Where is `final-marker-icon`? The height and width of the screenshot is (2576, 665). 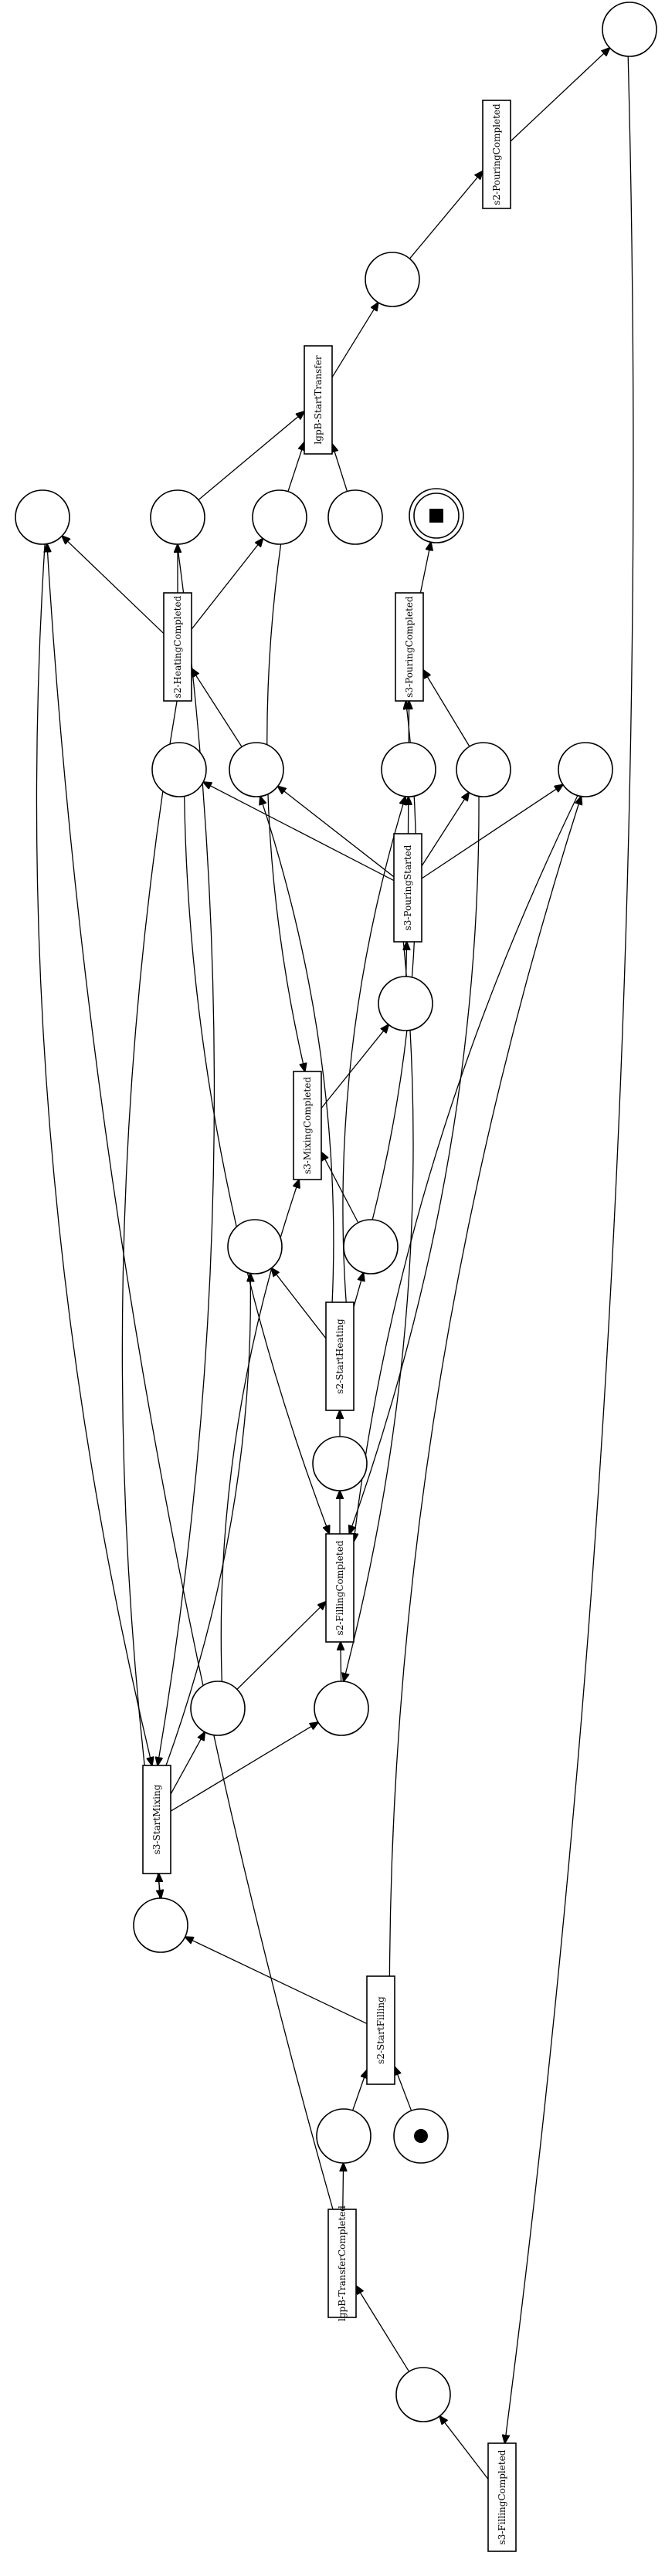 final-marker-icon is located at coordinates (436, 516).